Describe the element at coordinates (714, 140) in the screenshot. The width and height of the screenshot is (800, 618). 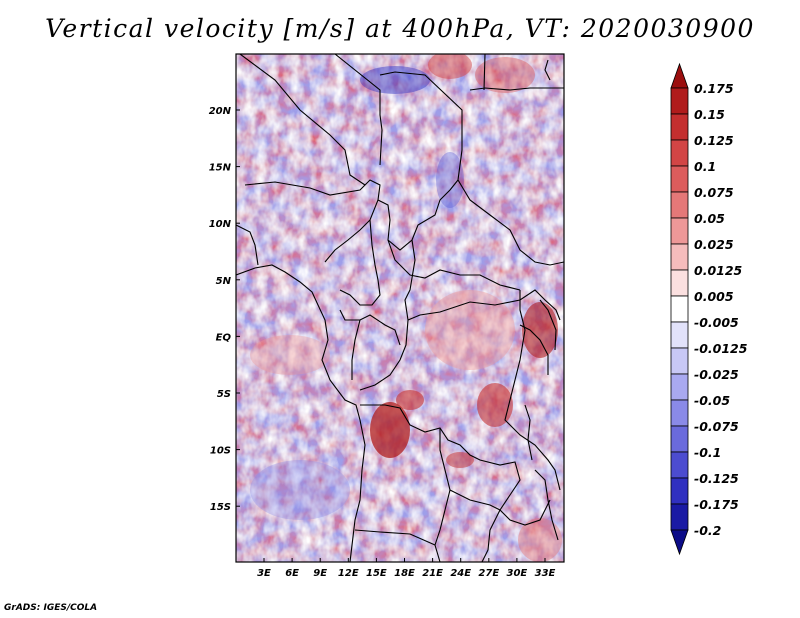
I see `colorbar-label: 0.125` at that location.